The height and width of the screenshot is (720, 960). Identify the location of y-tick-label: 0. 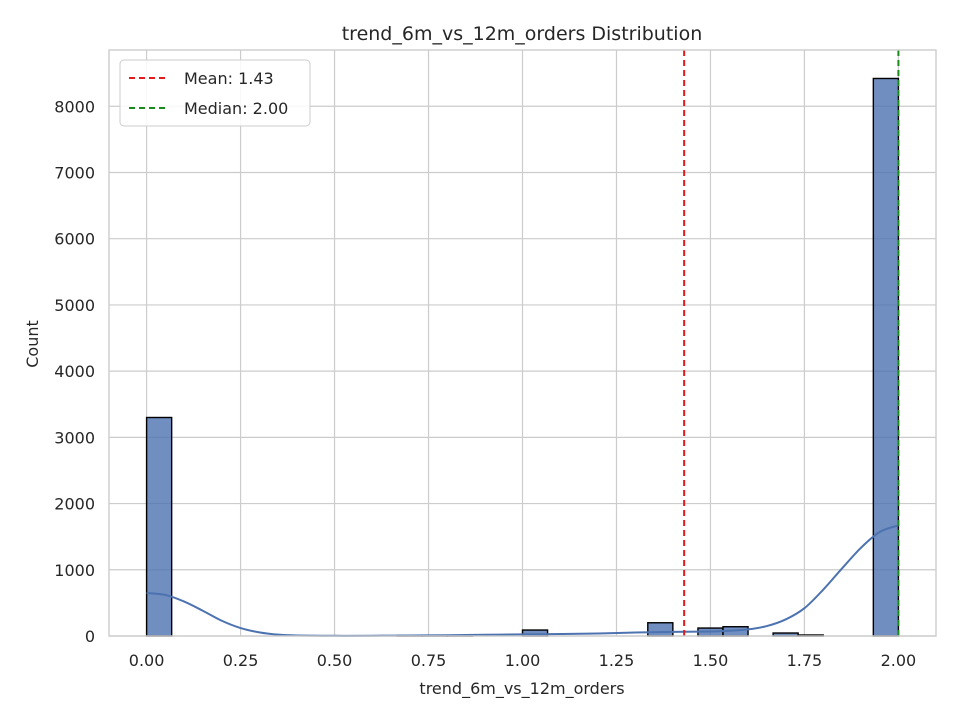
(90, 636).